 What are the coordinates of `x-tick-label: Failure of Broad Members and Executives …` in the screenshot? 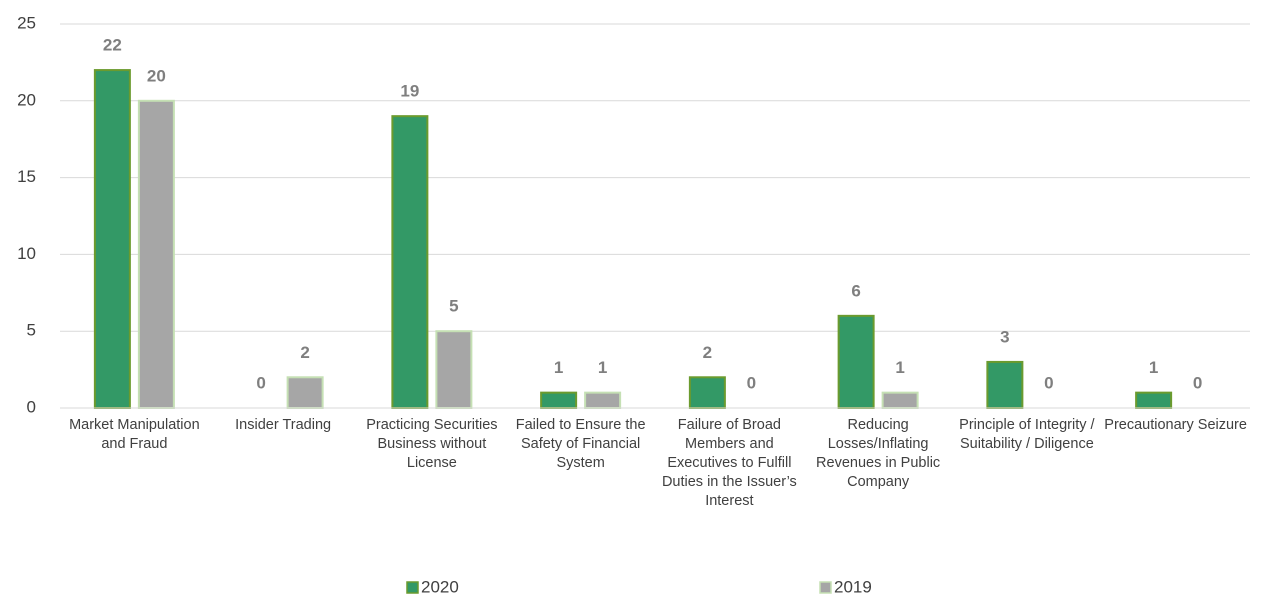 It's located at (729, 463).